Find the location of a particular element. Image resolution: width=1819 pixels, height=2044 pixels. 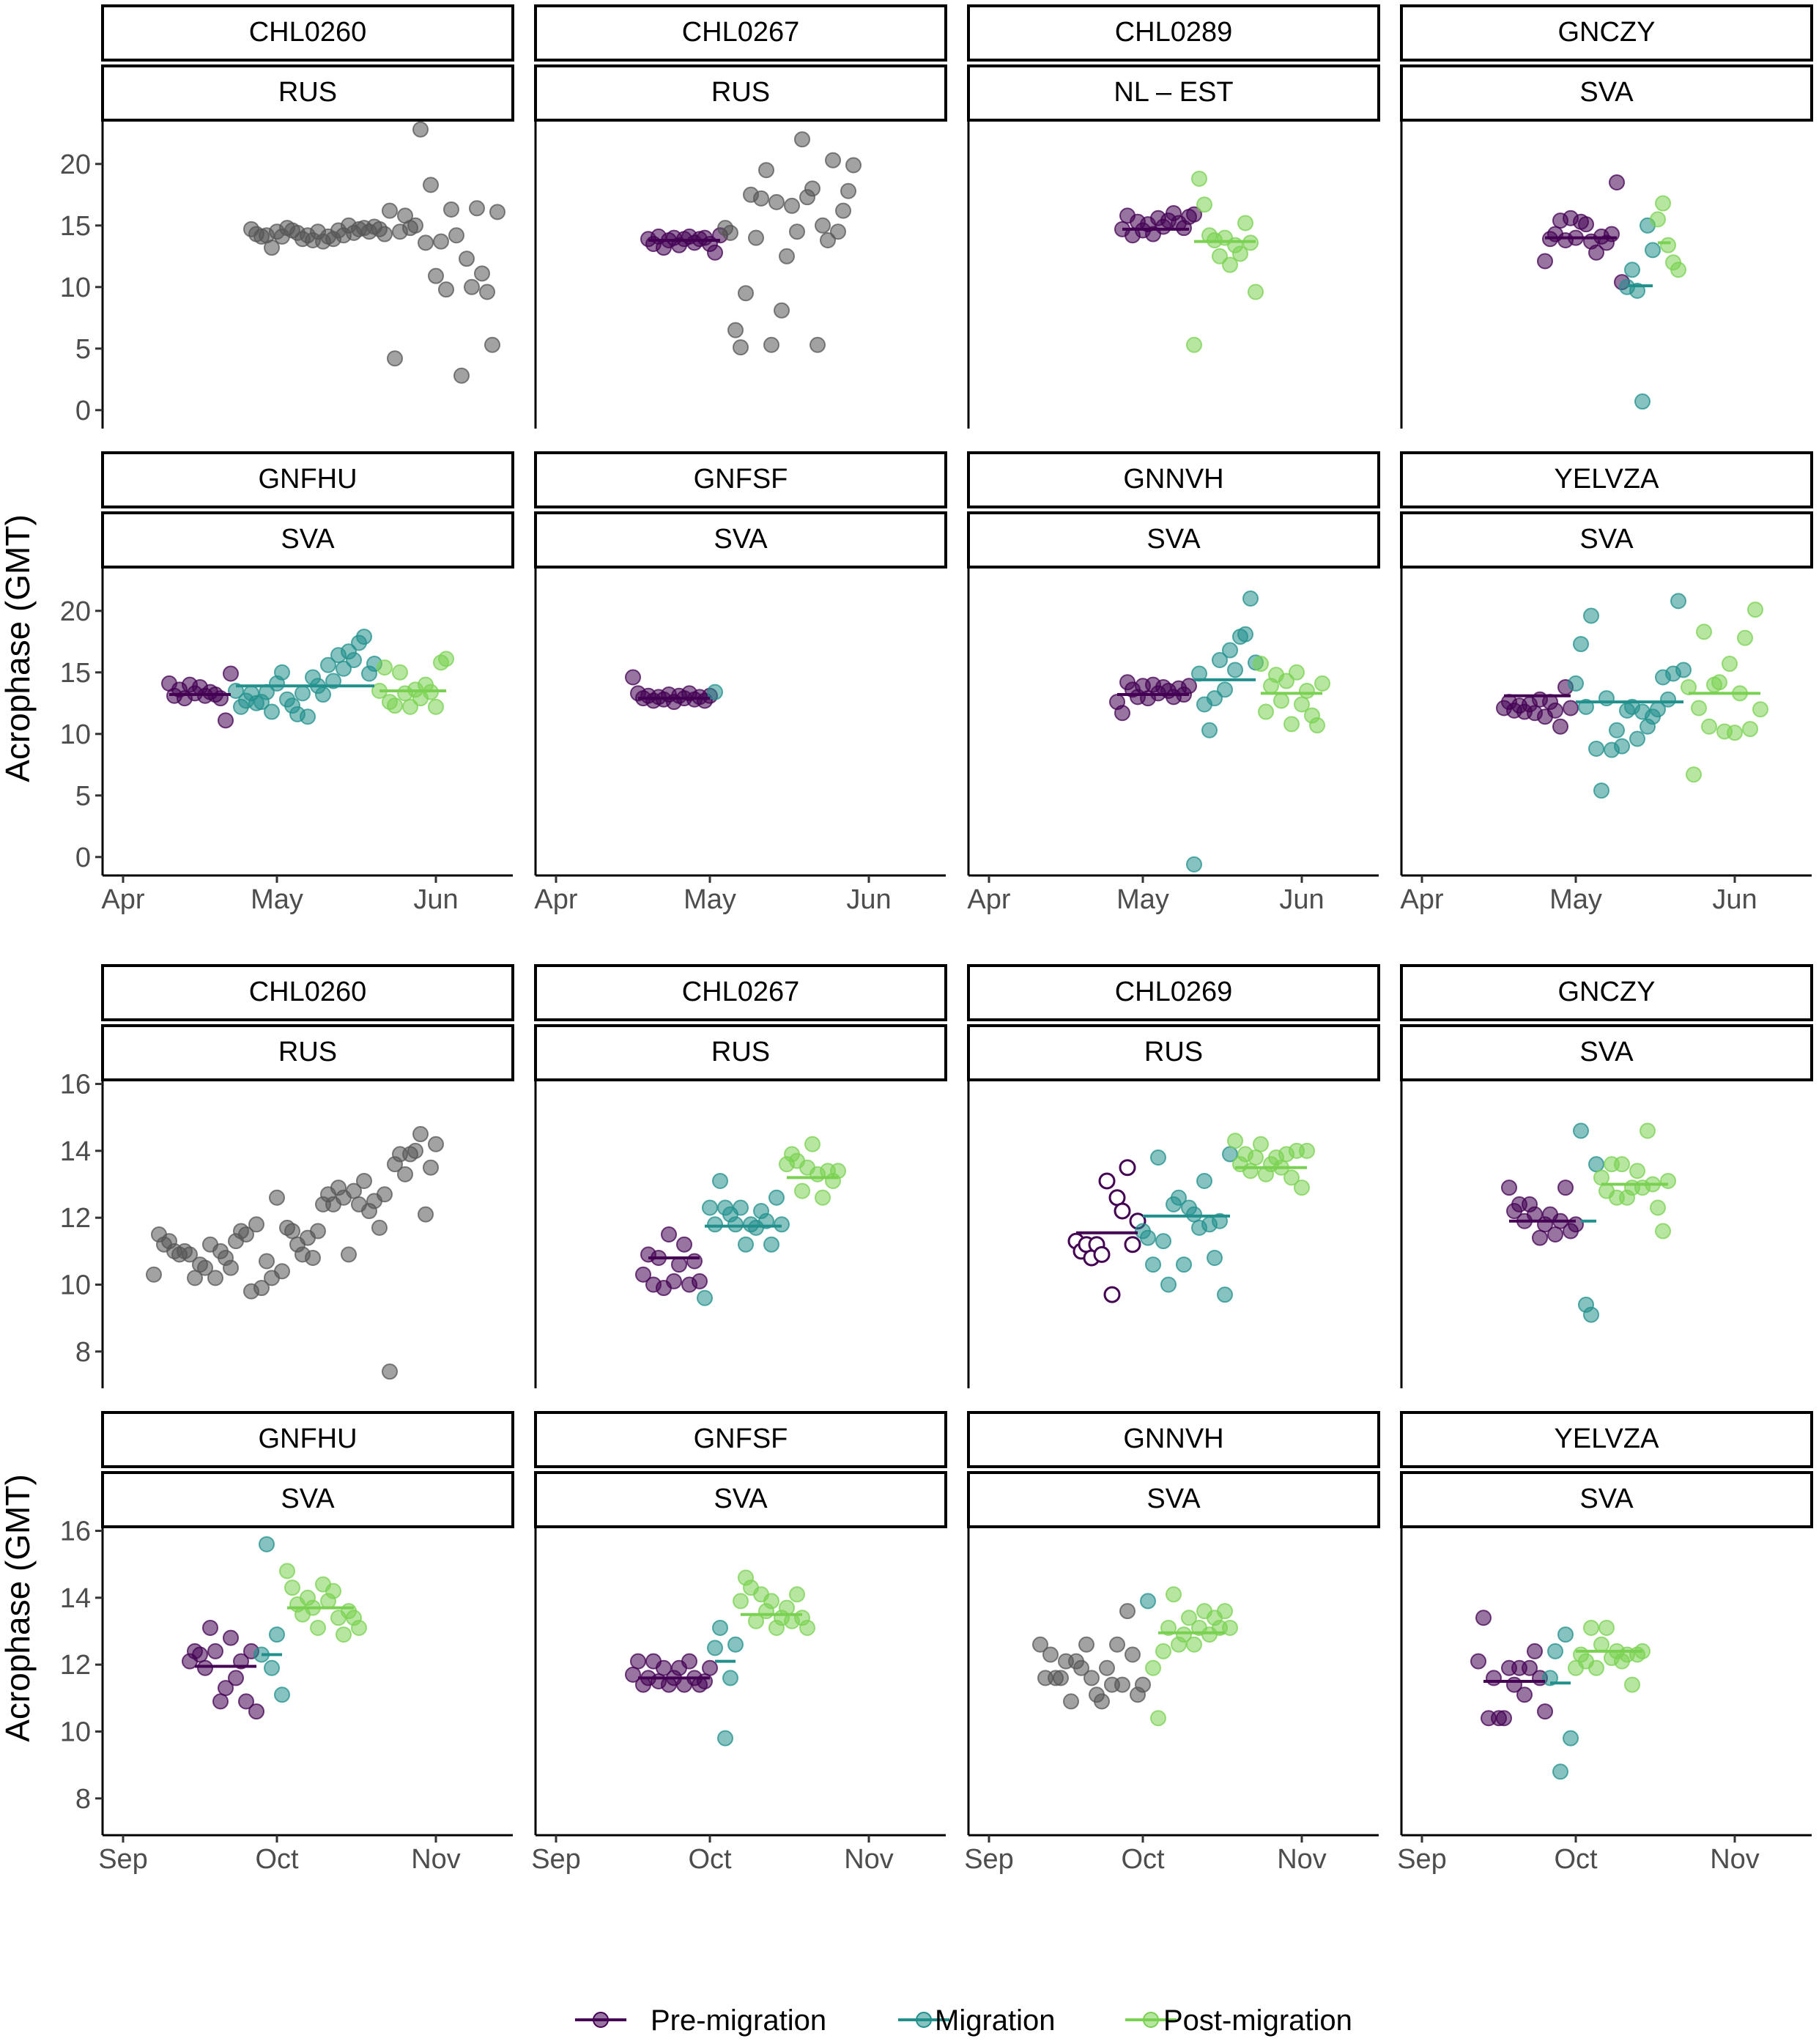

y-tick-label-gnfhu-autumn-8: 8 is located at coordinates (83, 1800).